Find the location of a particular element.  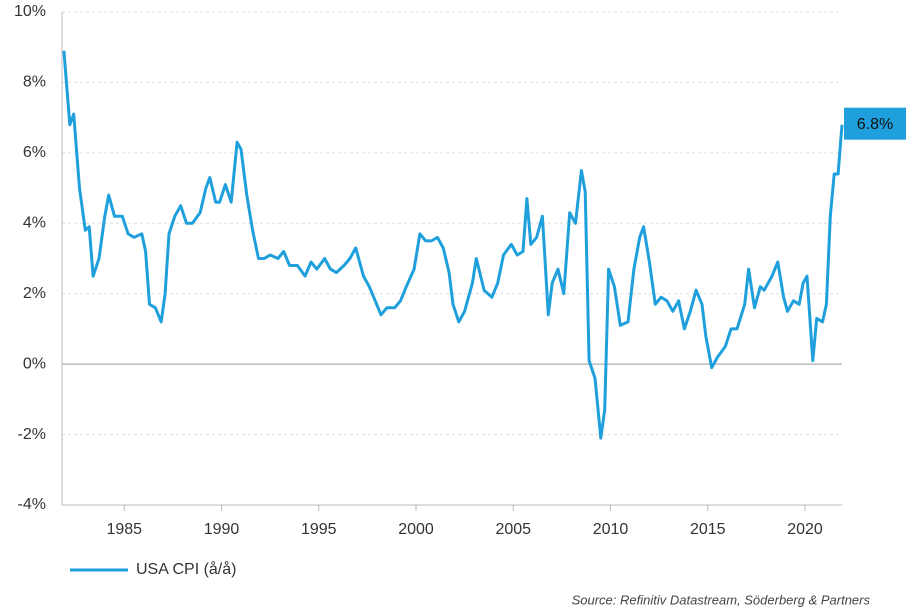

x-tick-label: 1985 is located at coordinates (124, 529).